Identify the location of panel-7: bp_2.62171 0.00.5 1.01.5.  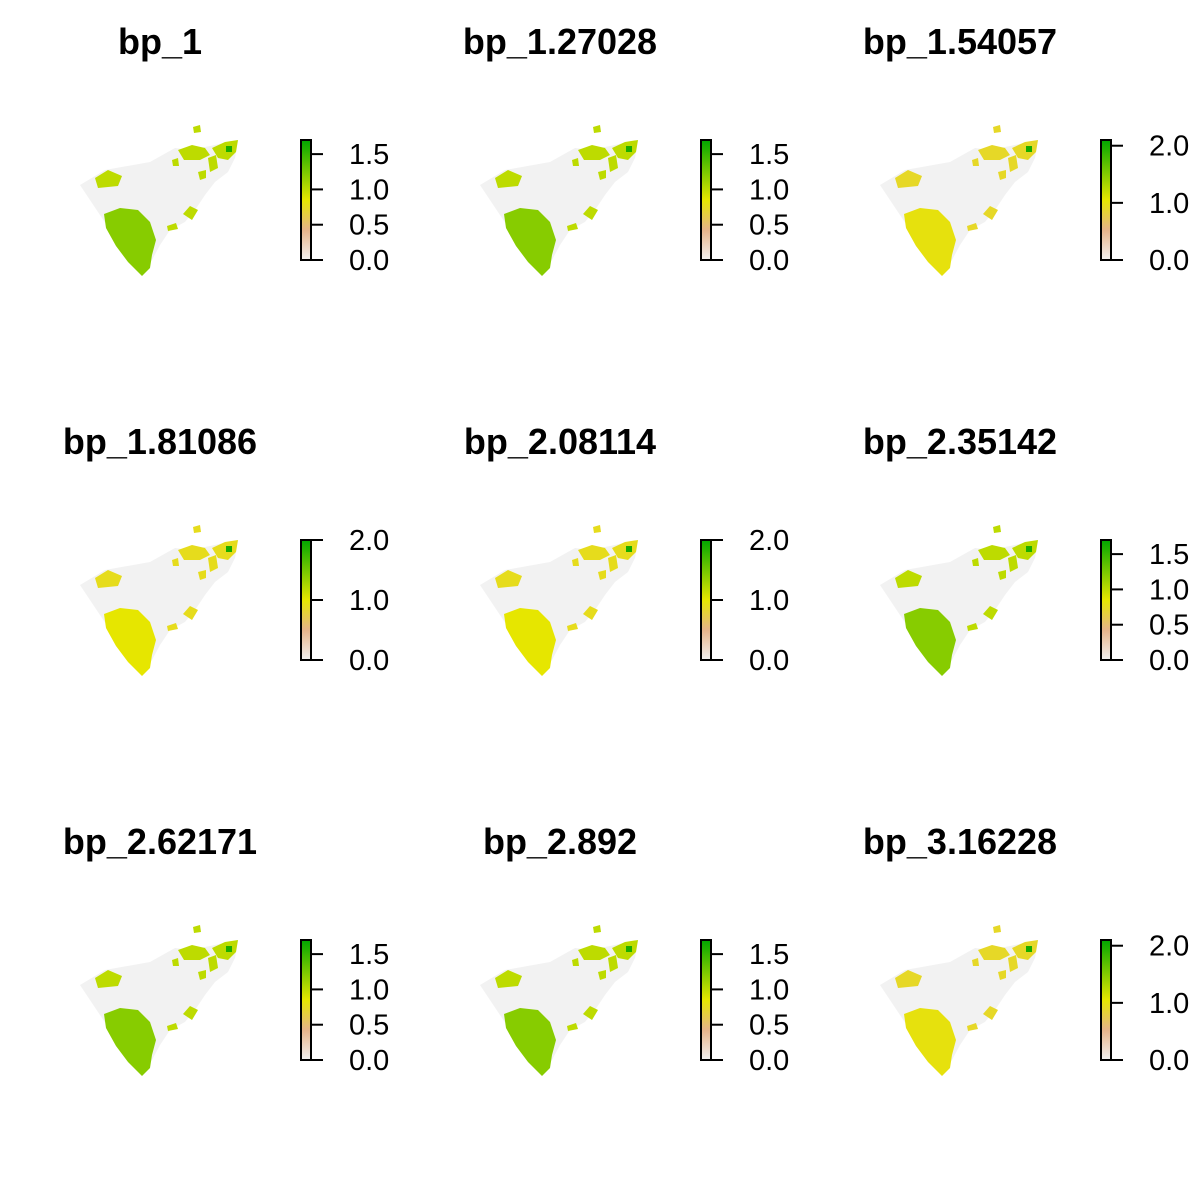
(226, 949).